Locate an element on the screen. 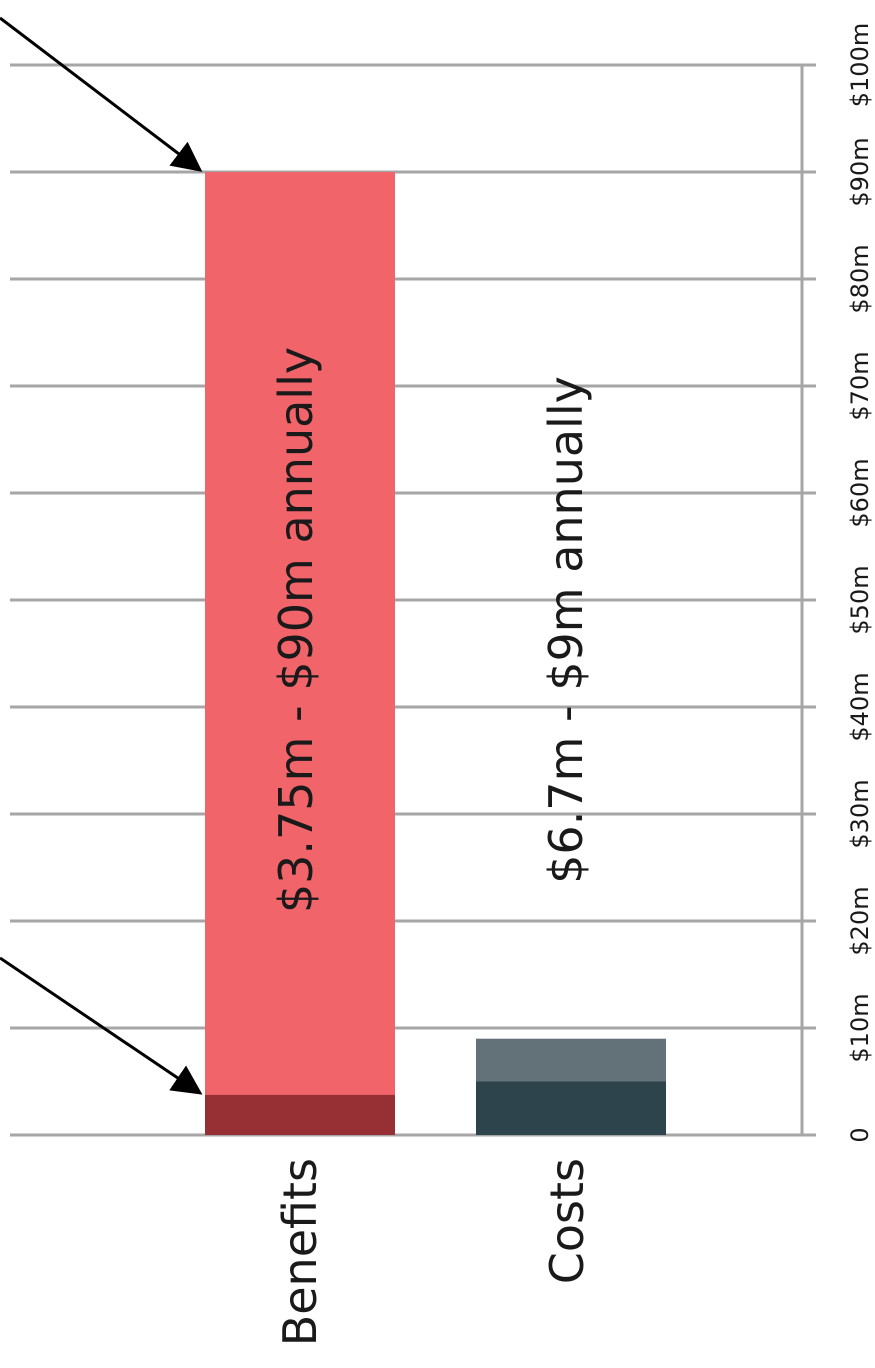  category-labels: Benefits Costs is located at coordinates (433, 1252).